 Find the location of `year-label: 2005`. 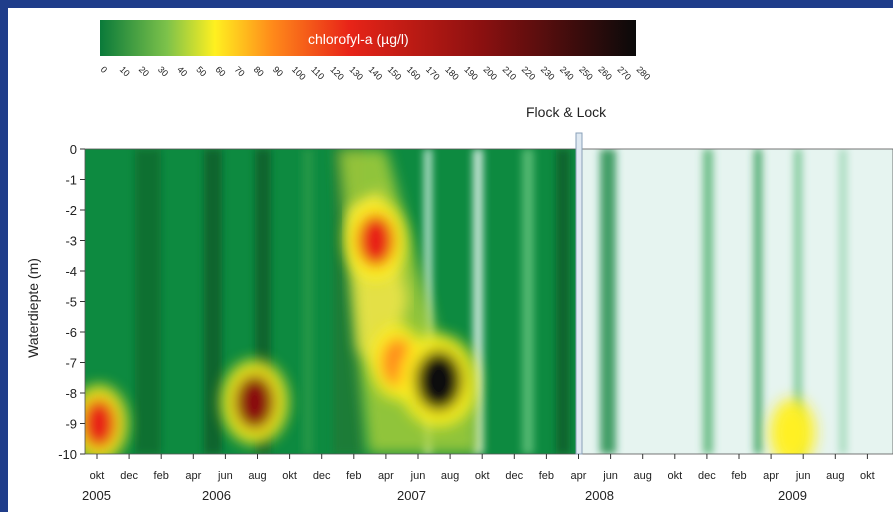

year-label: 2005 is located at coordinates (96, 495).